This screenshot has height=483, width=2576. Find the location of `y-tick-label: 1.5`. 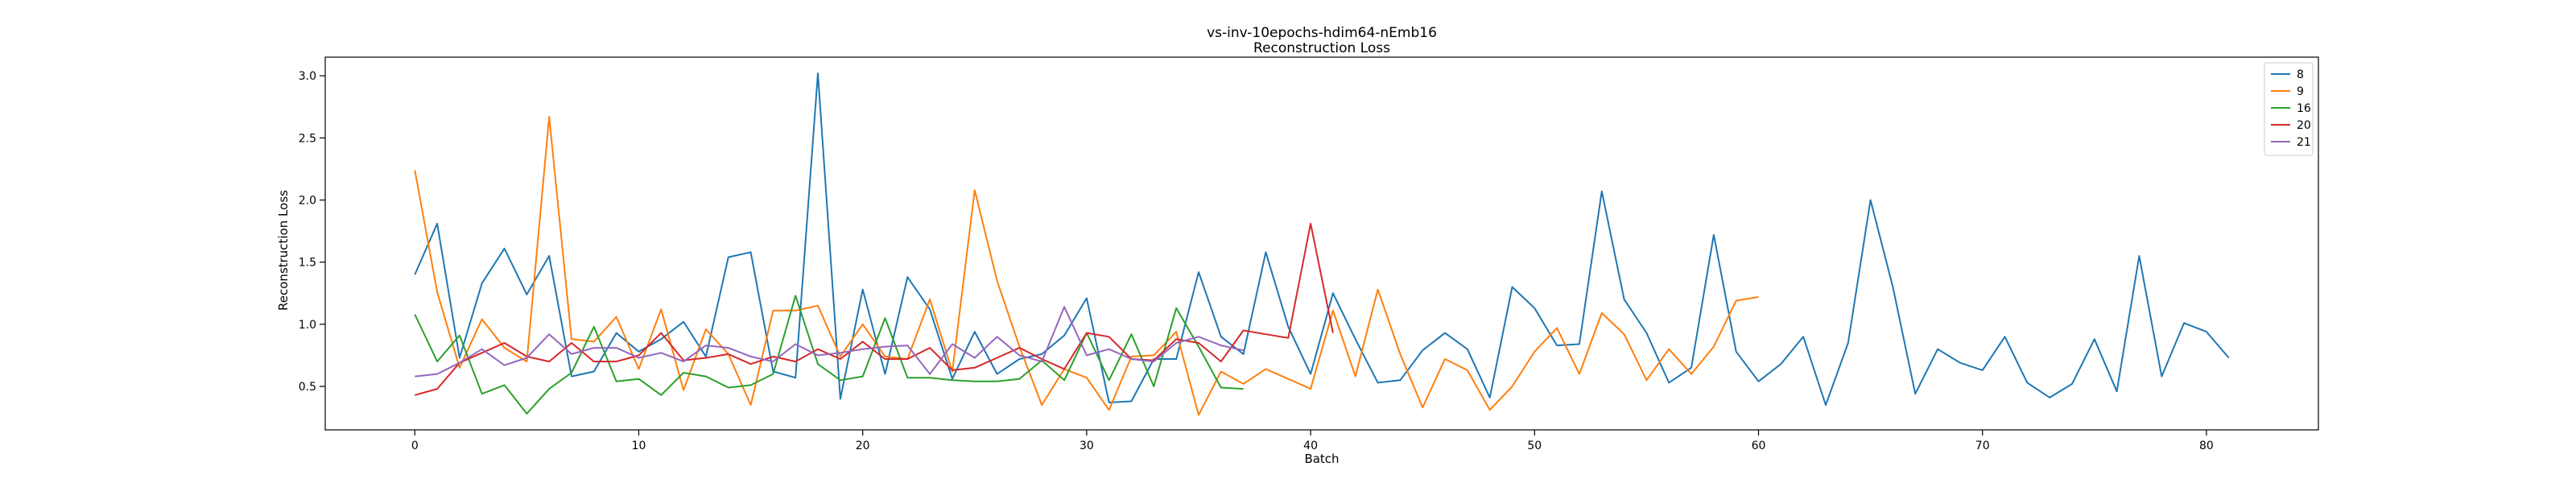

y-tick-label: 1.5 is located at coordinates (307, 263).